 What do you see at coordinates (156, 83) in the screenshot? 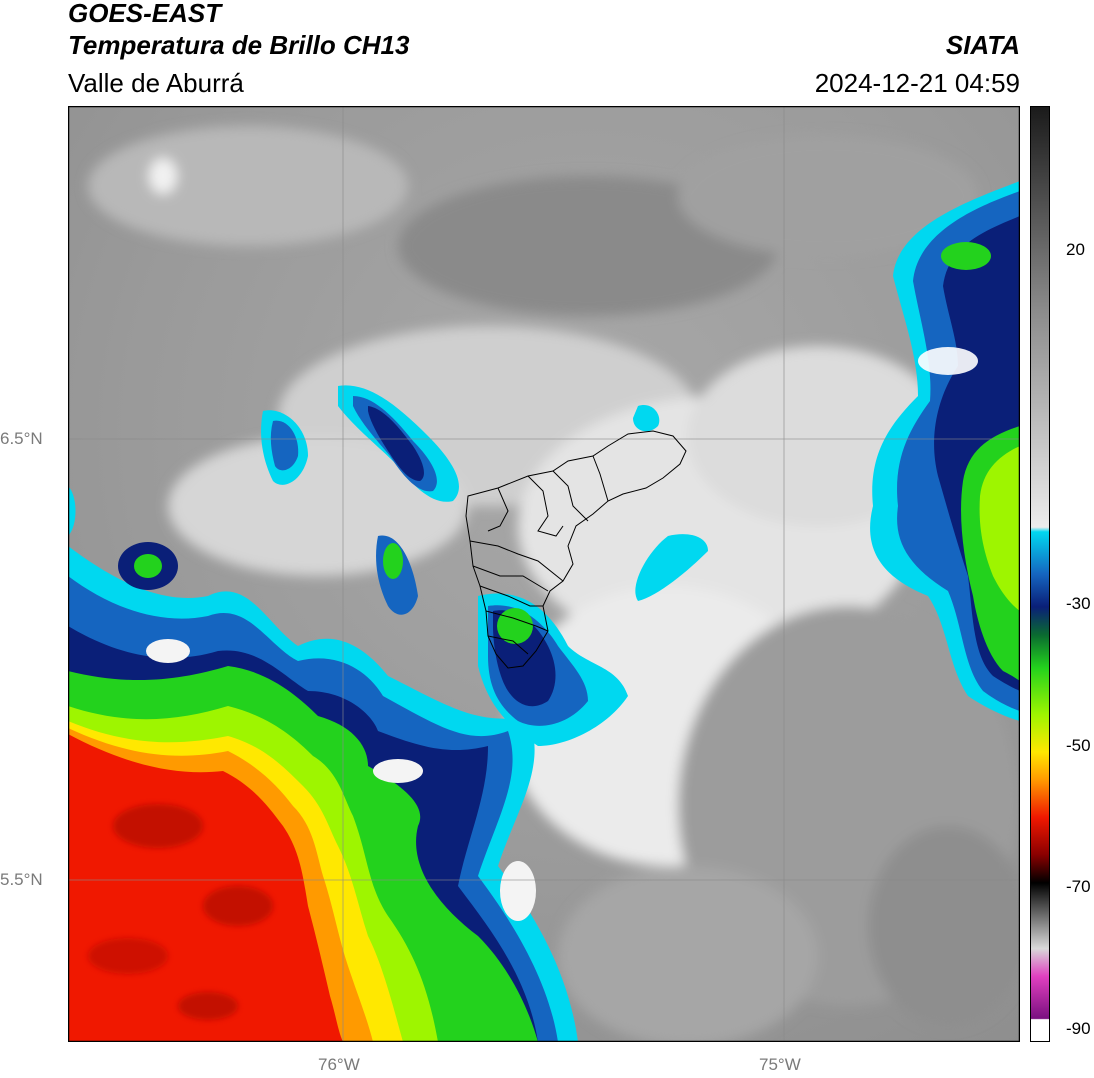
I see `region-label: Valle de Aburrá` at bounding box center [156, 83].